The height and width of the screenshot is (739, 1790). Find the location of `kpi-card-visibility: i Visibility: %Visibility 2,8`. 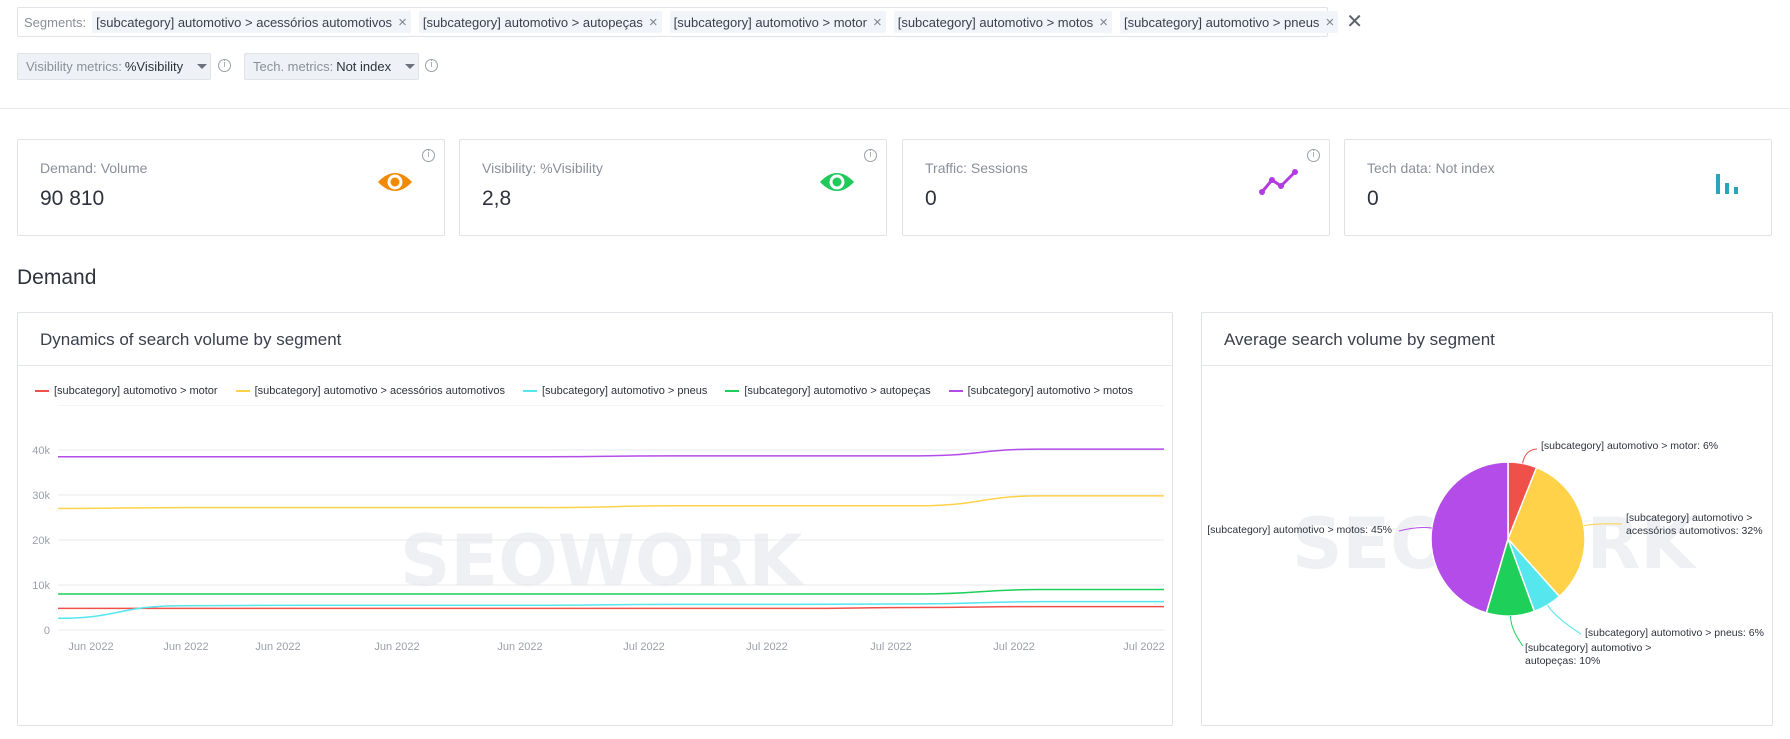

kpi-card-visibility: i Visibility: %Visibility 2,8 is located at coordinates (673, 187).